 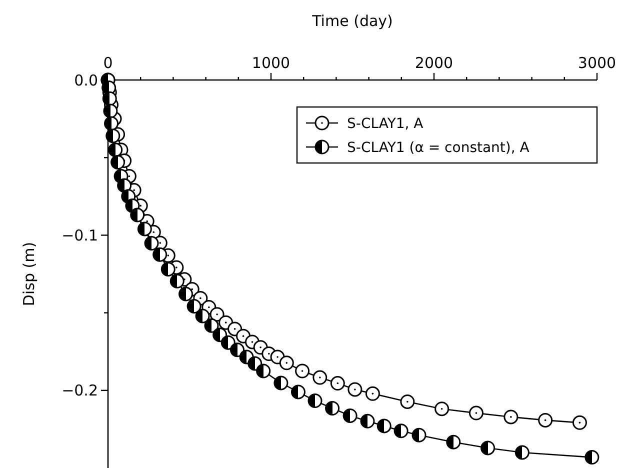 What do you see at coordinates (80, 235) in the screenshot?
I see `y-tick-label: −0.1` at bounding box center [80, 235].